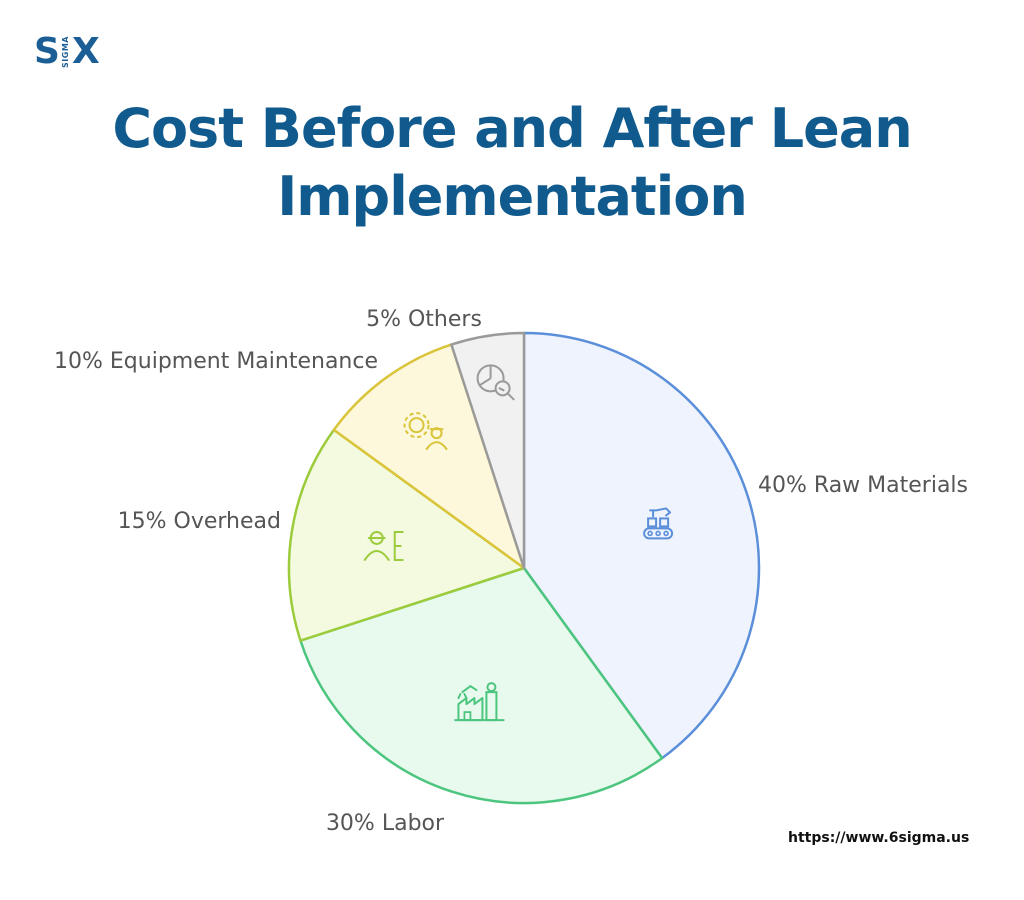 This screenshot has height=900, width=1024. I want to click on factory-robot-arm-icon, so click(479, 702).